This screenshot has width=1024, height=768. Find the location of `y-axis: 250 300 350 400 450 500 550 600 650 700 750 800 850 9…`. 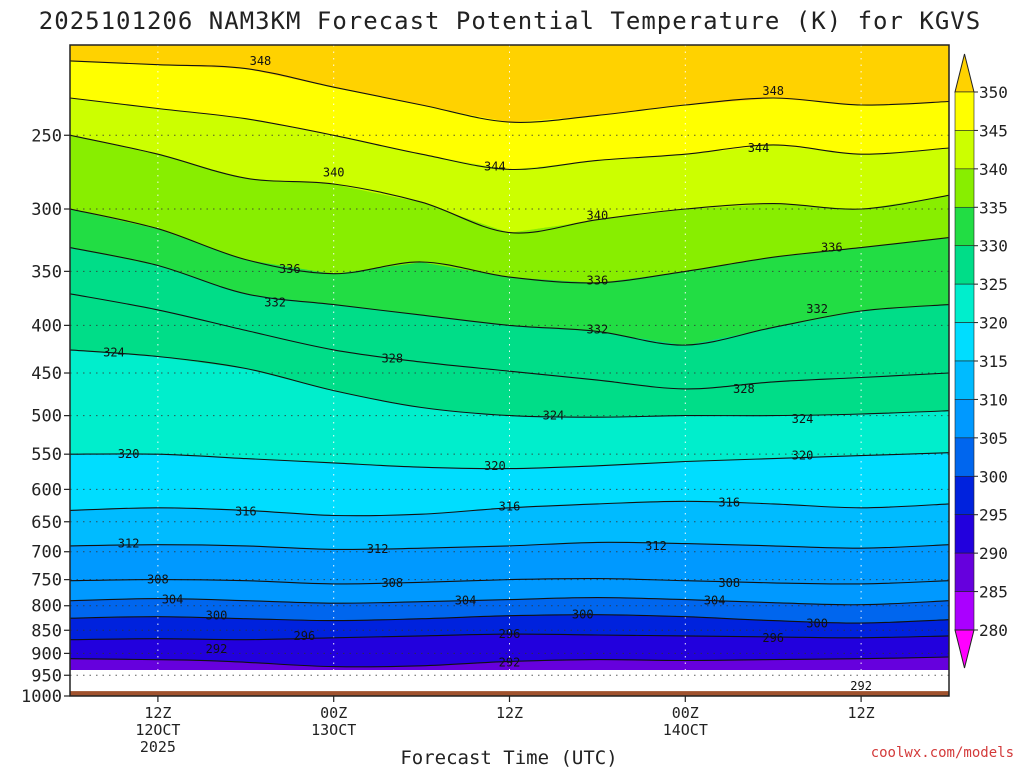

y-axis: 250 300 350 400 450 500 550 600 650 700 750 800 850 9… is located at coordinates (45, 416).